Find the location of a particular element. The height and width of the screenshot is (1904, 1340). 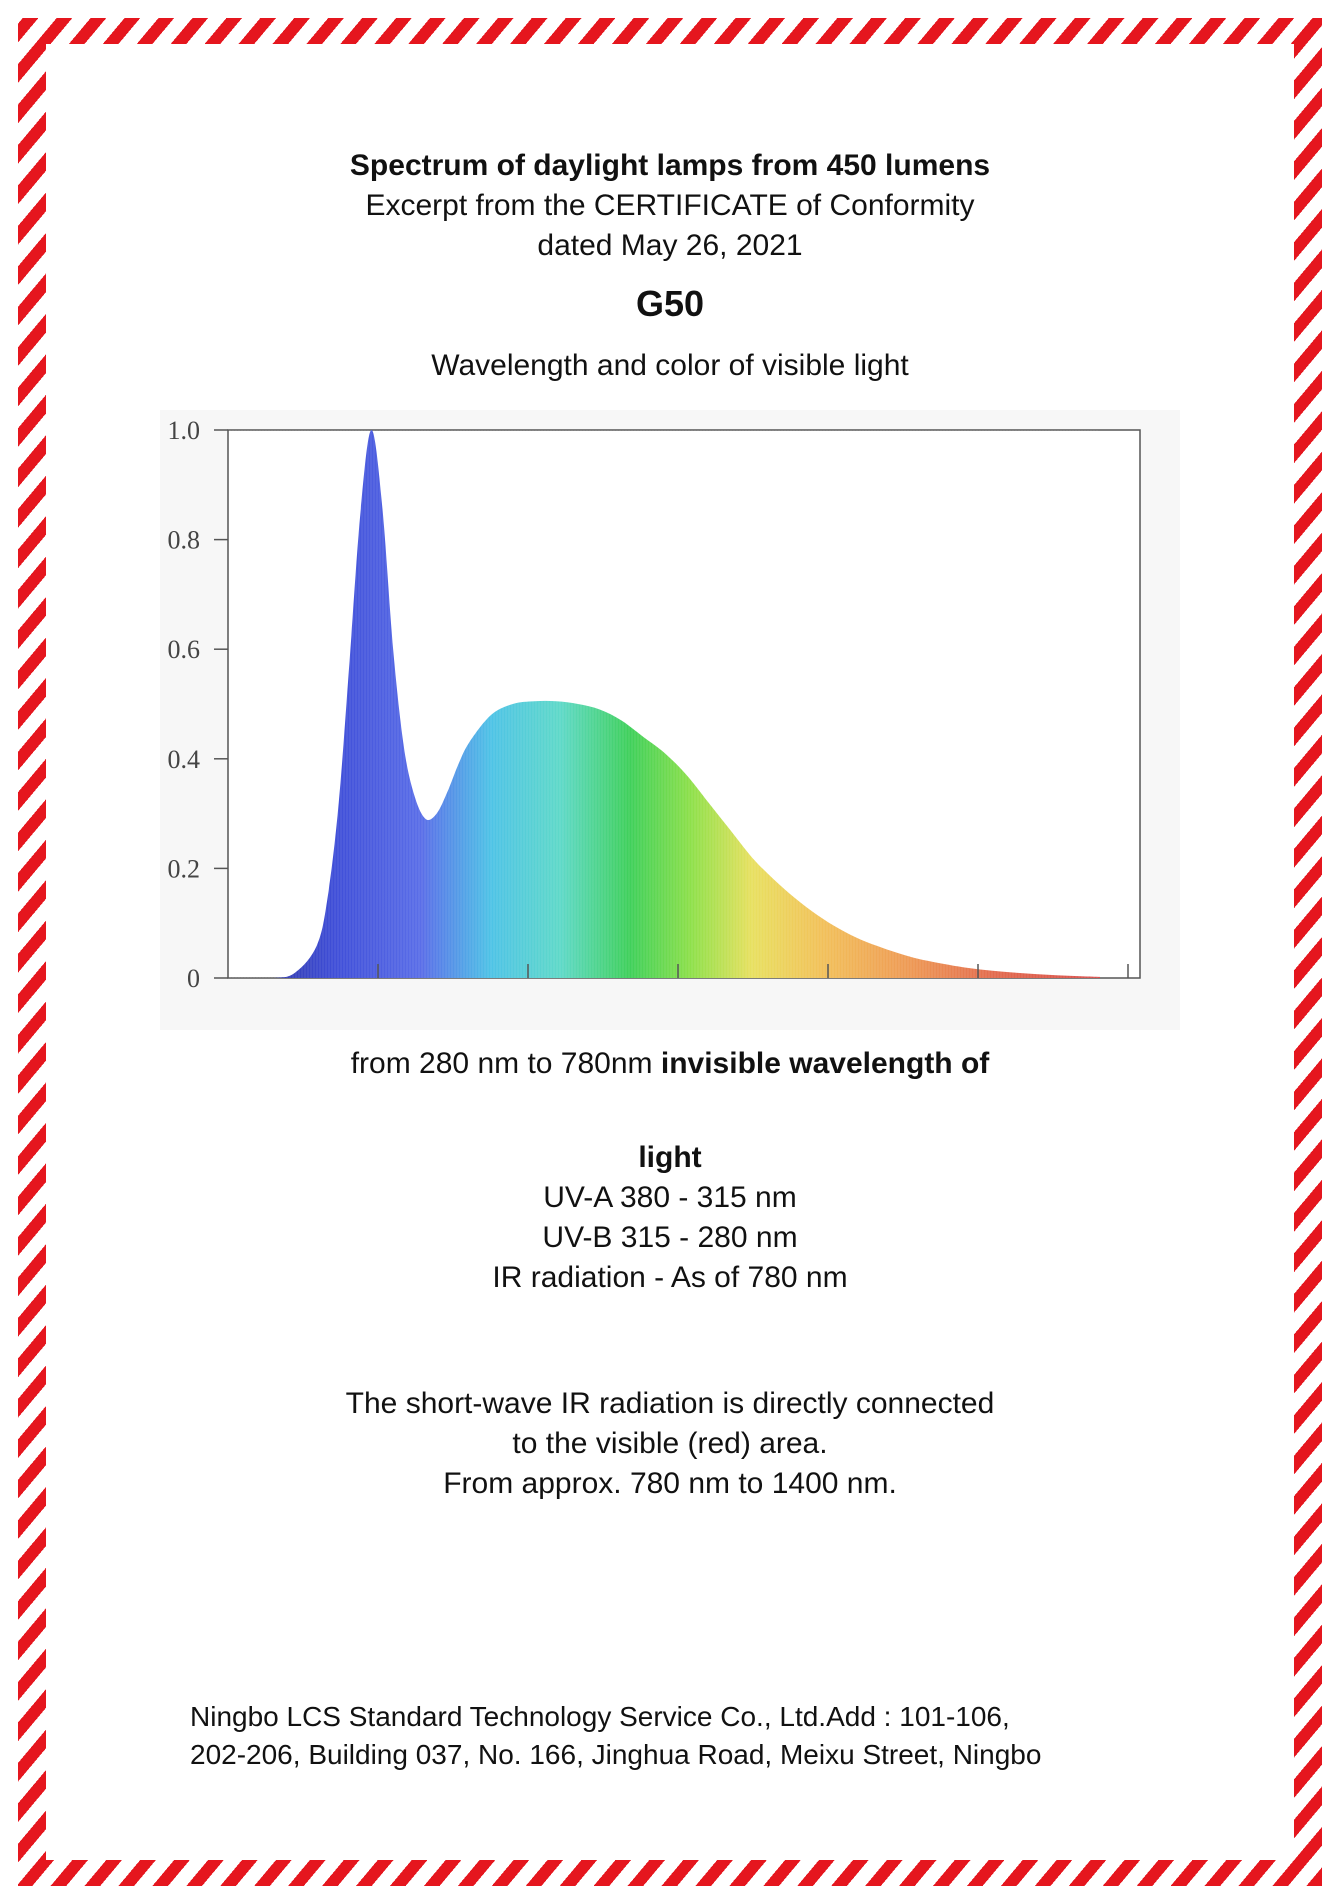

y-tick-label: 0.6 is located at coordinates (184, 649).